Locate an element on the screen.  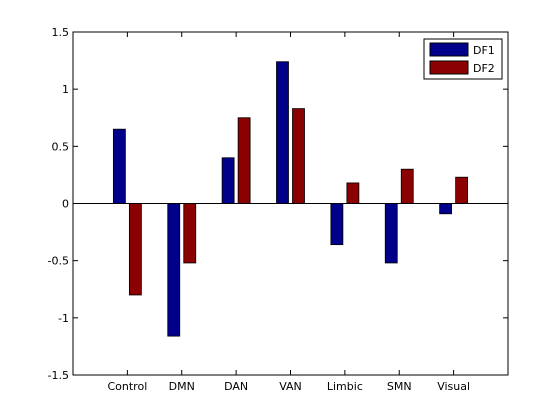
bar-df2-dmn is located at coordinates (190, 233).